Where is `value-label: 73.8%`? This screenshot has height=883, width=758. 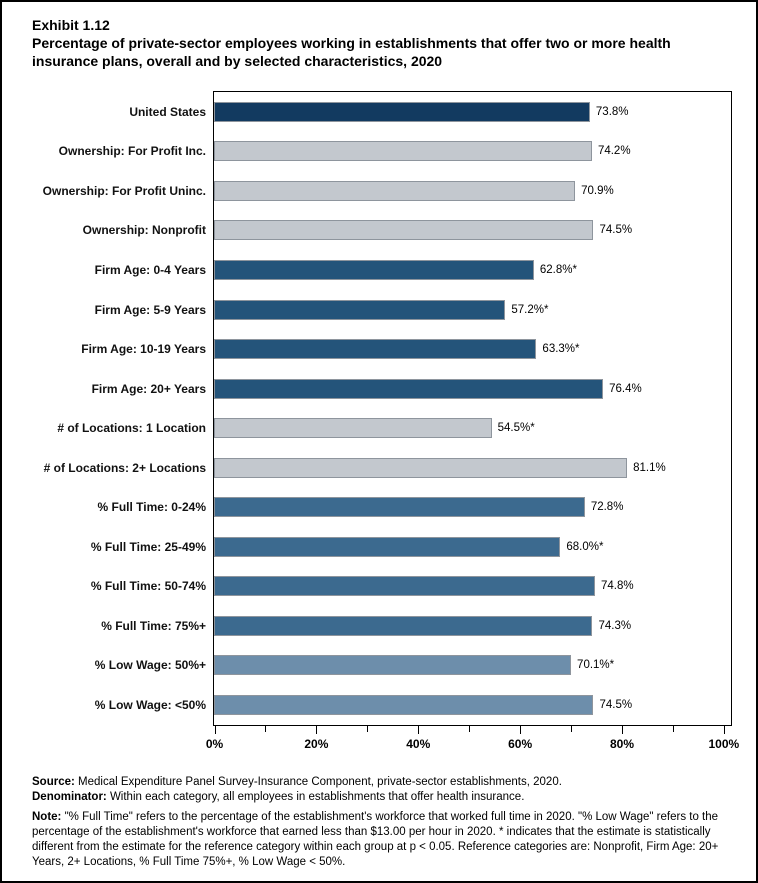 value-label: 73.8% is located at coordinates (612, 111).